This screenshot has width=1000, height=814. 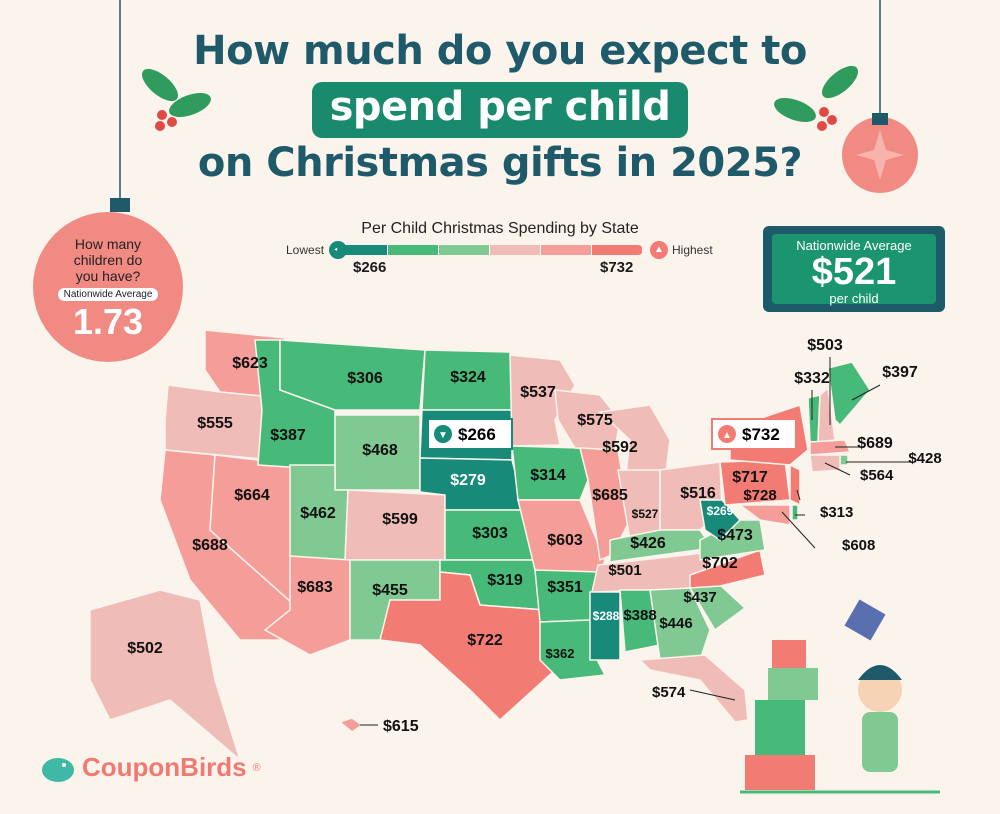 I want to click on state-value-co: $599, so click(x=400, y=519).